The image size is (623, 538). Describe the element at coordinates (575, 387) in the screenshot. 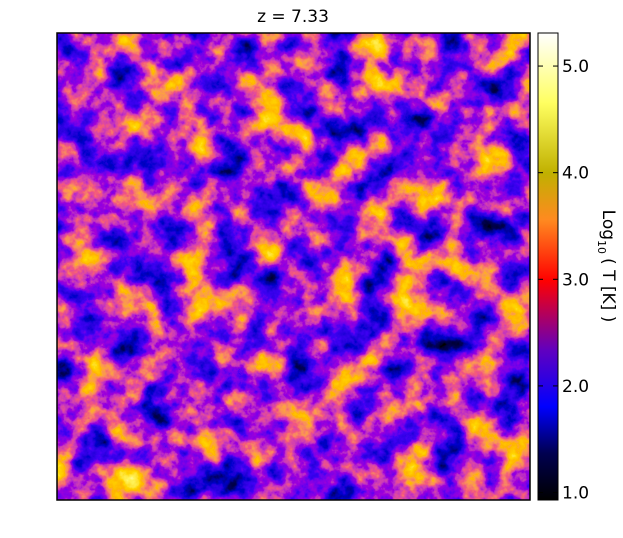

I see `colorbar-tick-label: 2.0` at that location.